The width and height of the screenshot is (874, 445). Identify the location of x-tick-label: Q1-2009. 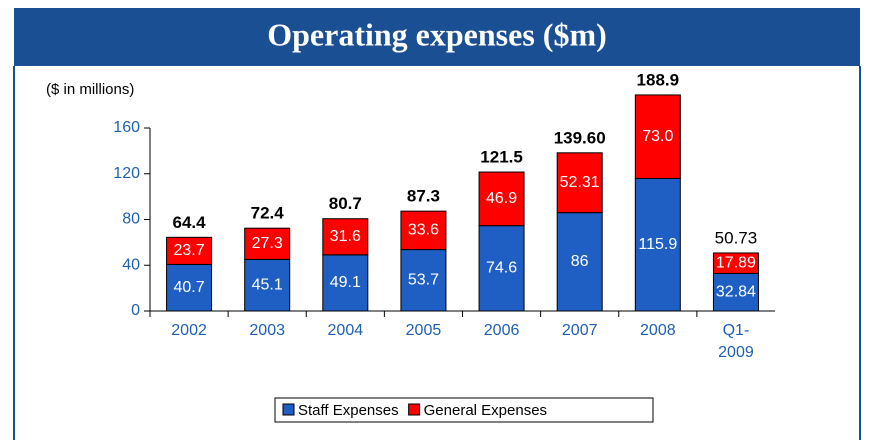
(736, 341).